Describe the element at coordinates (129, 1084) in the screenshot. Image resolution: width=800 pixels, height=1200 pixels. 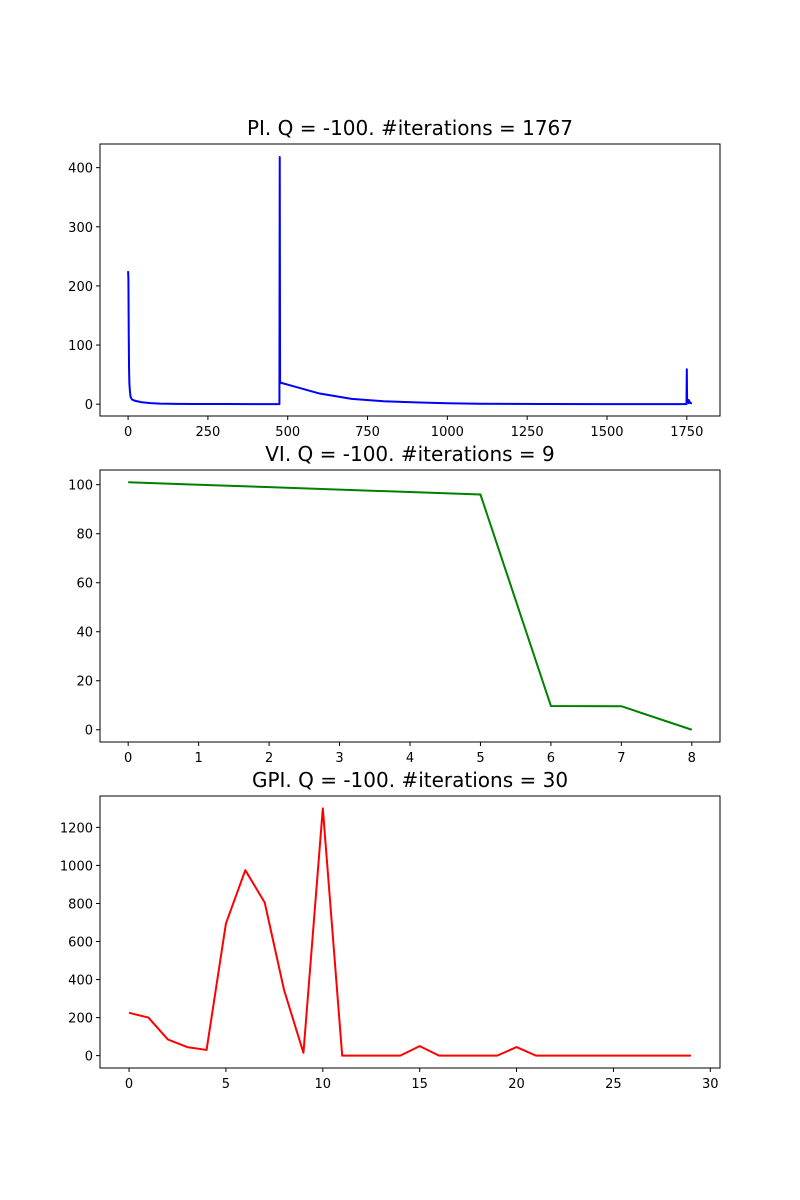
I see `gpi-x-tick-label: 0` at that location.